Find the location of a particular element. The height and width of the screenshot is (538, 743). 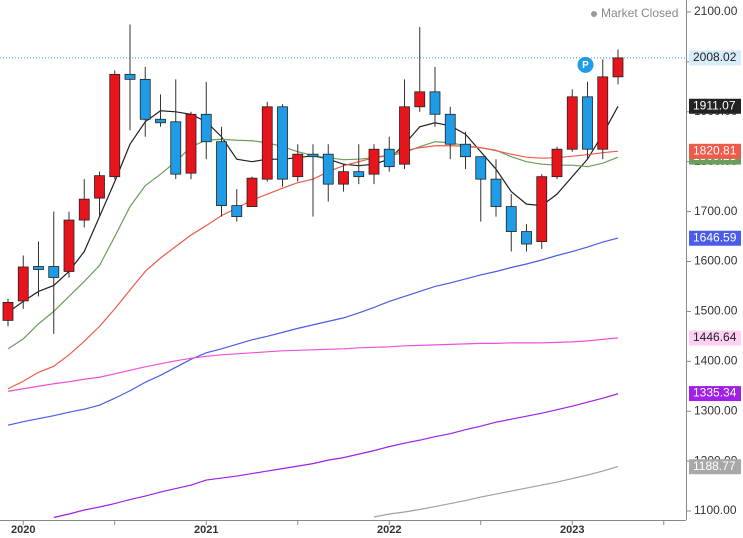

x-tick-label: 2021 is located at coordinates (206, 530).